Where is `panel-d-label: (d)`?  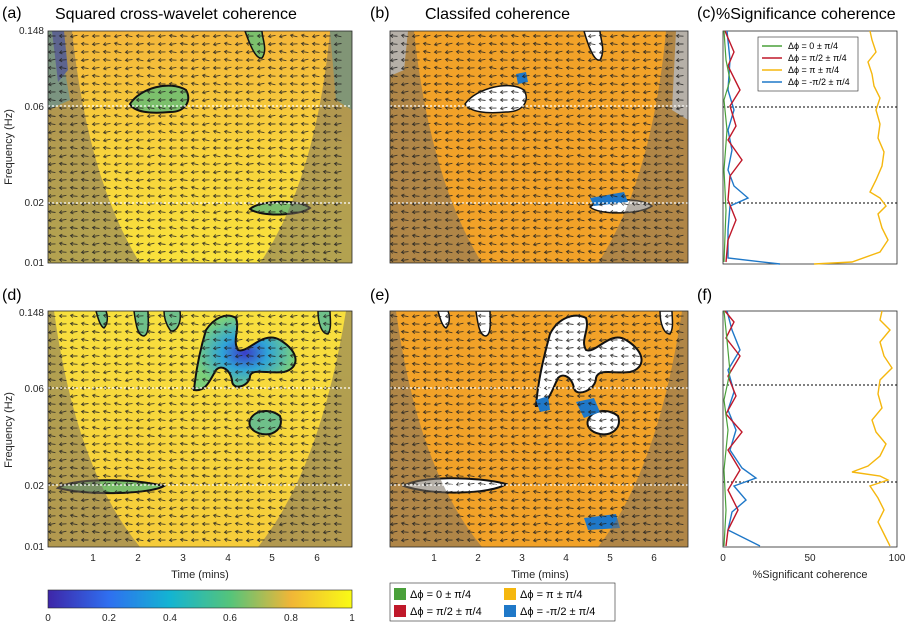
panel-d-label: (d) is located at coordinates (12, 295).